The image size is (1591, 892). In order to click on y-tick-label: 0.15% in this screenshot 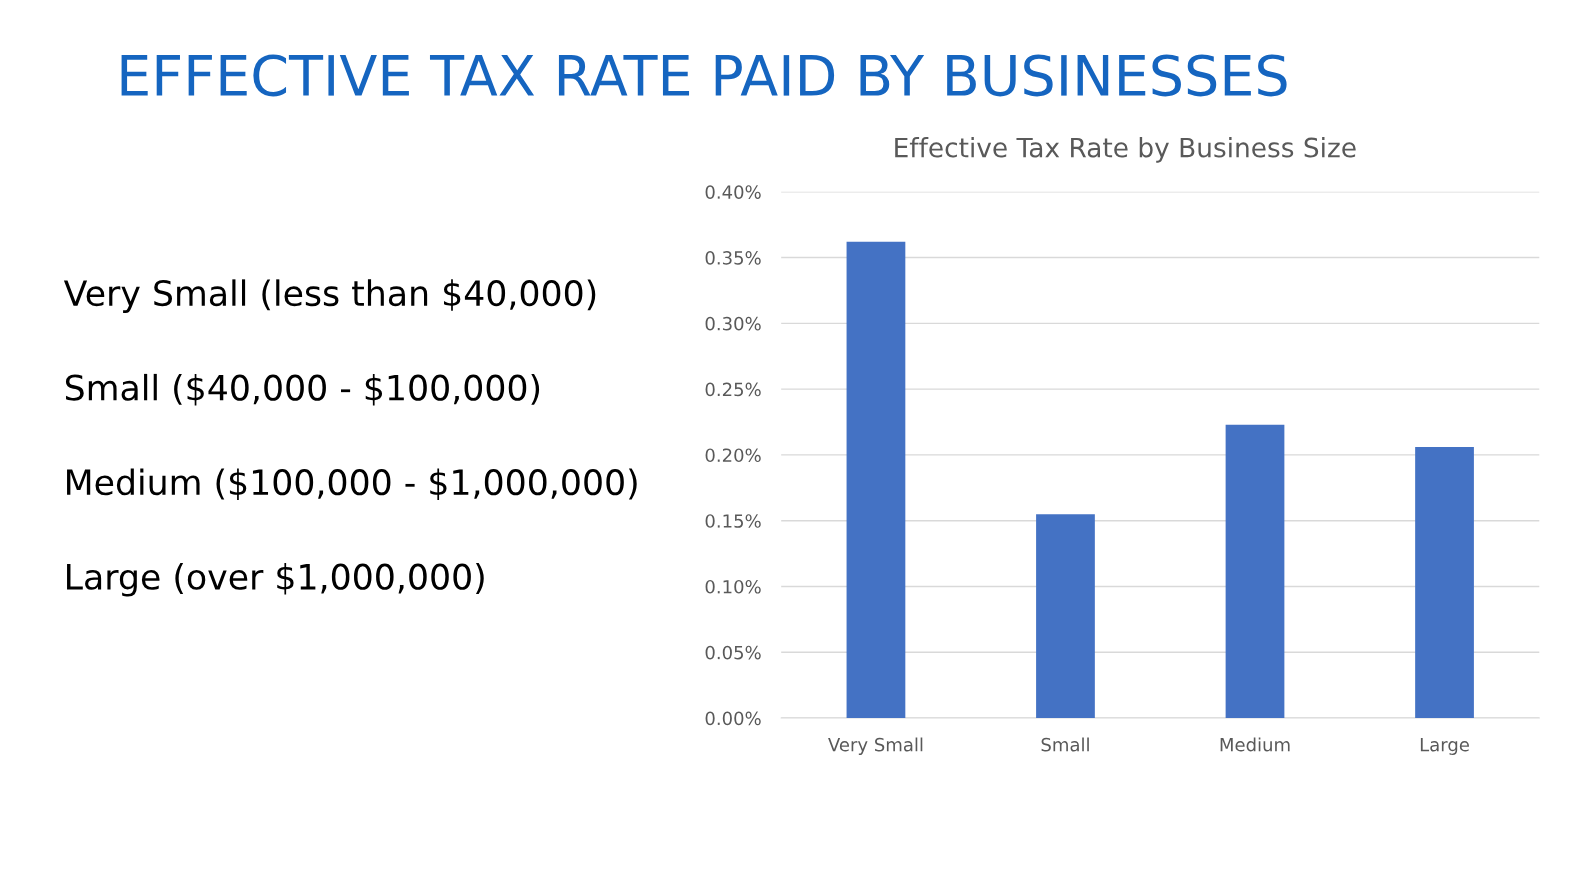, I will do `click(733, 521)`.